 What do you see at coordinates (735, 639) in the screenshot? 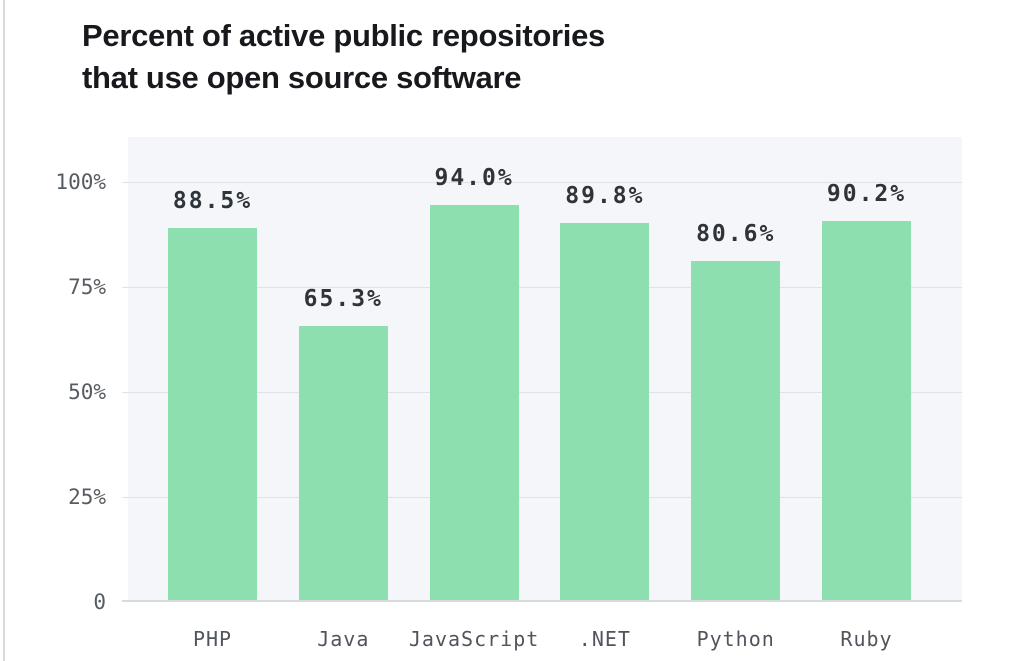
I see `category-label-python: Python` at bounding box center [735, 639].